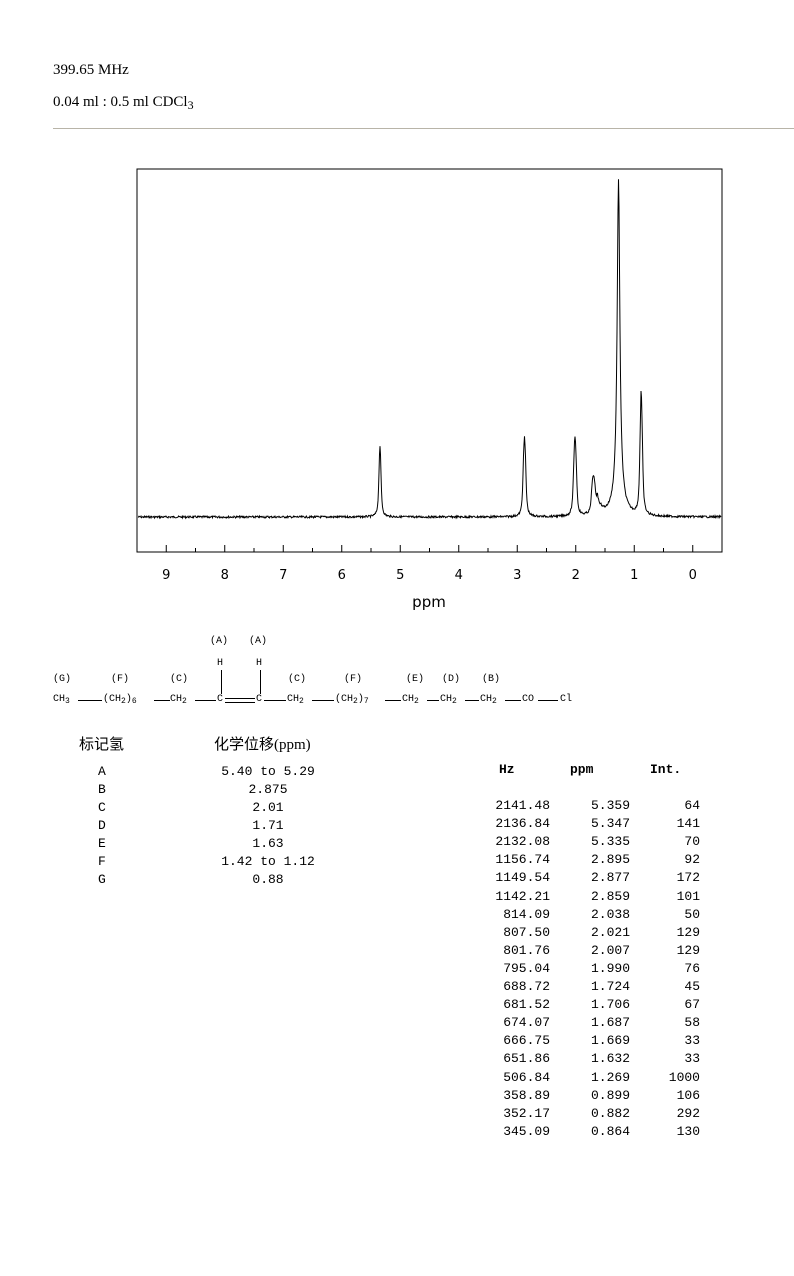 The image size is (794, 1276). What do you see at coordinates (190, 105) in the screenshot?
I see `sample-subscript: 3` at bounding box center [190, 105].